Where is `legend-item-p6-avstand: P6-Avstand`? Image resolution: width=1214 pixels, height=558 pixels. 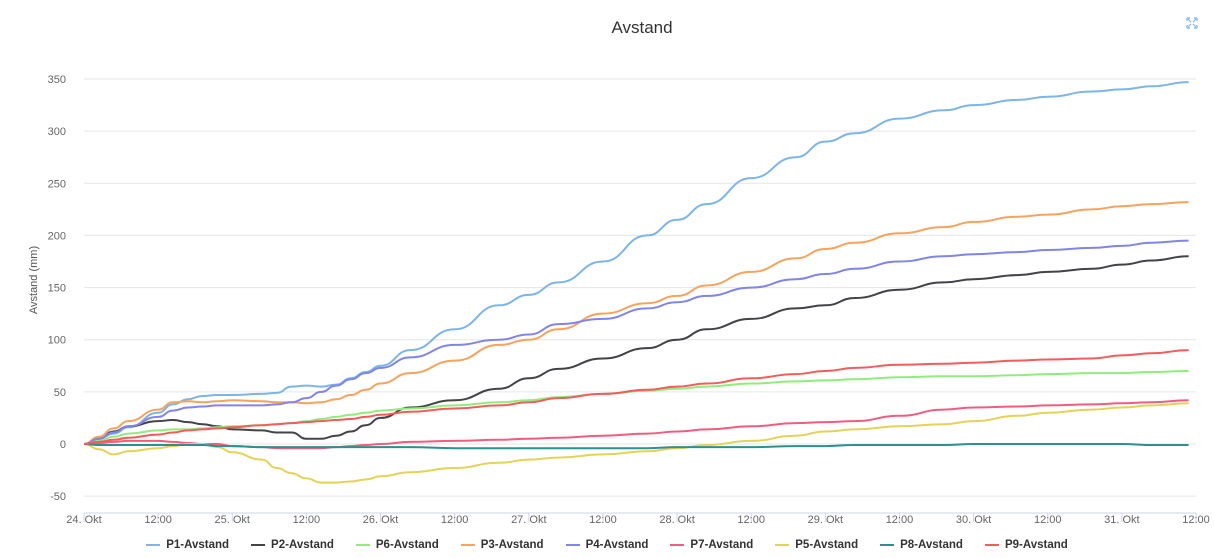 legend-item-p6-avstand: P6-Avstand is located at coordinates (397, 545).